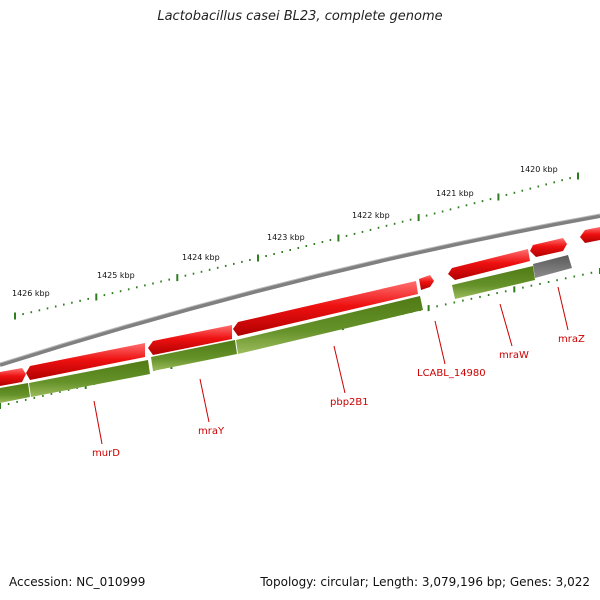 The width and height of the screenshot is (600, 600). Describe the element at coordinates (286, 237) in the screenshot. I see `kbp-tick-label: 1423 kbp` at that location.